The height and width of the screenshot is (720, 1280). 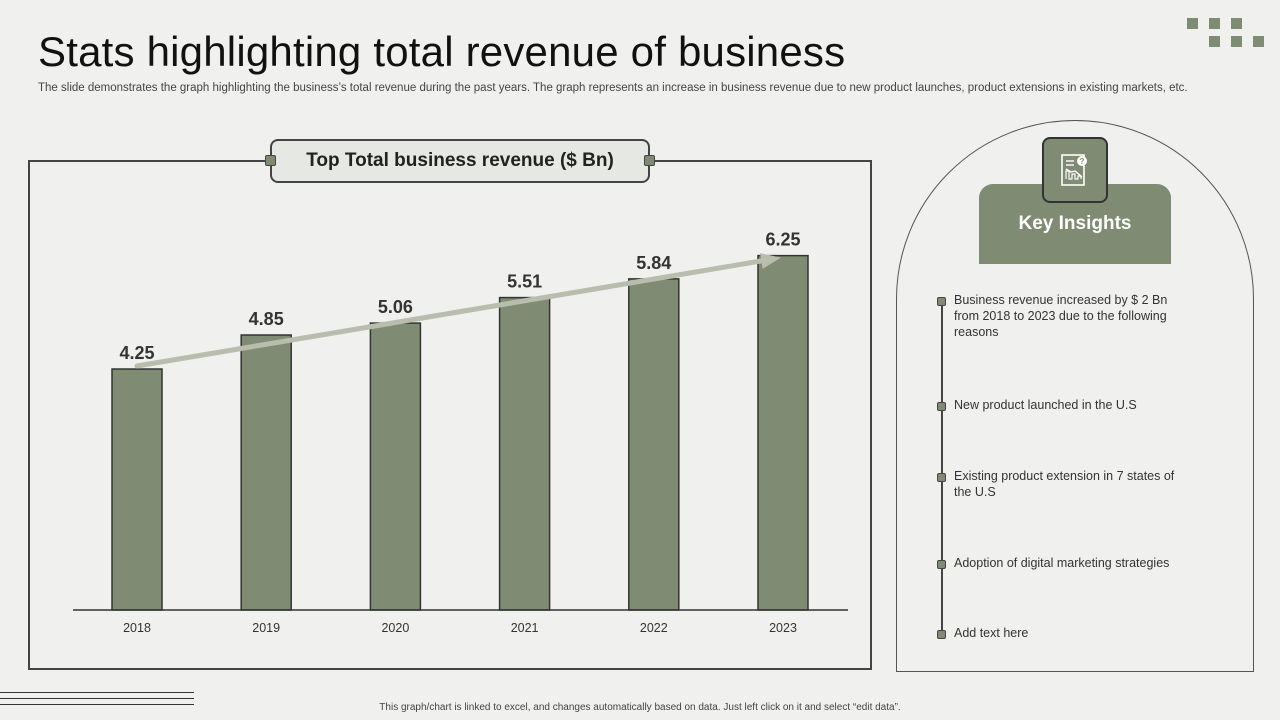 I want to click on bar-2021, so click(x=524, y=453).